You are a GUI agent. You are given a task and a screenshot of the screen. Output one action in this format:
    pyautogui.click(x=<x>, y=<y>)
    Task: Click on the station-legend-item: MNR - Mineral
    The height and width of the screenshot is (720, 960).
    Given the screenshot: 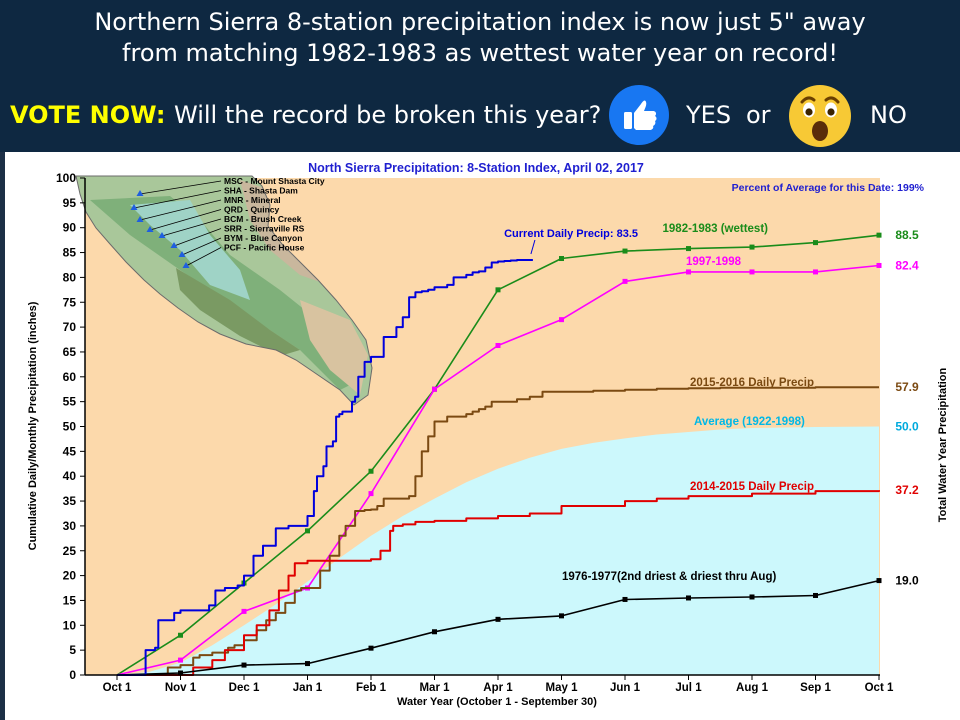 What is the action you would take?
    pyautogui.click(x=252, y=200)
    